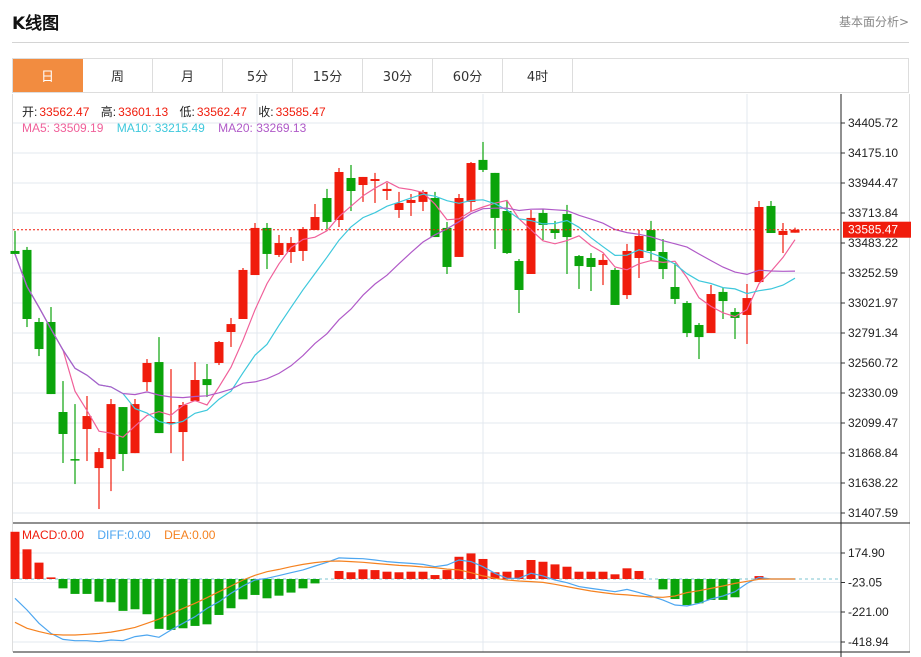  What do you see at coordinates (877, 229) in the screenshot?
I see `current-price-badge` at bounding box center [877, 229].